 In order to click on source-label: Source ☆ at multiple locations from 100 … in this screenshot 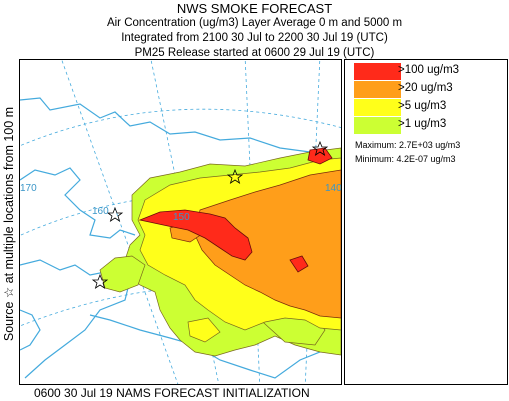, I will do `click(9, 224)`.